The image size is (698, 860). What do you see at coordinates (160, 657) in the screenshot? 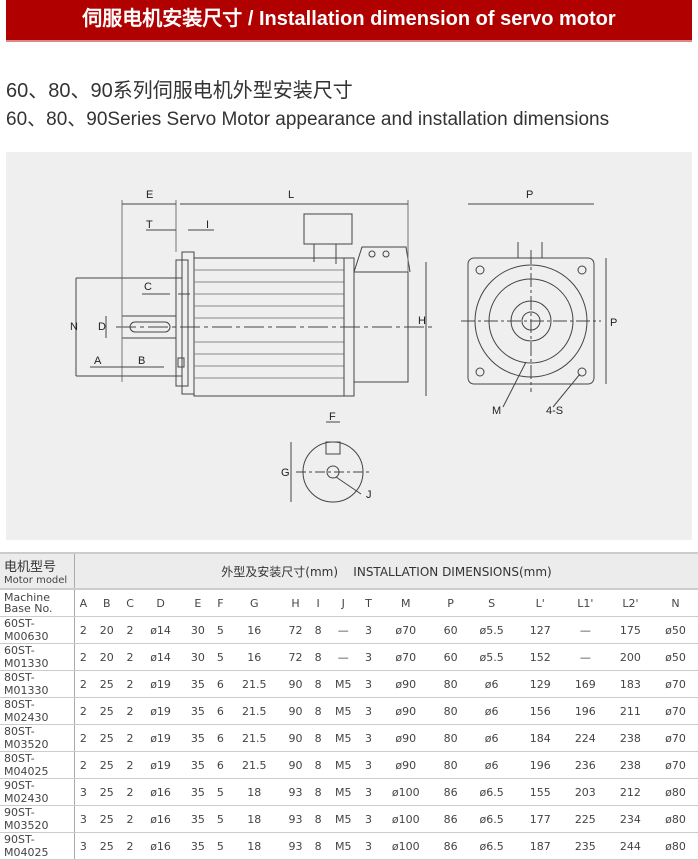
I see `value-cell: ø14` at bounding box center [160, 657].